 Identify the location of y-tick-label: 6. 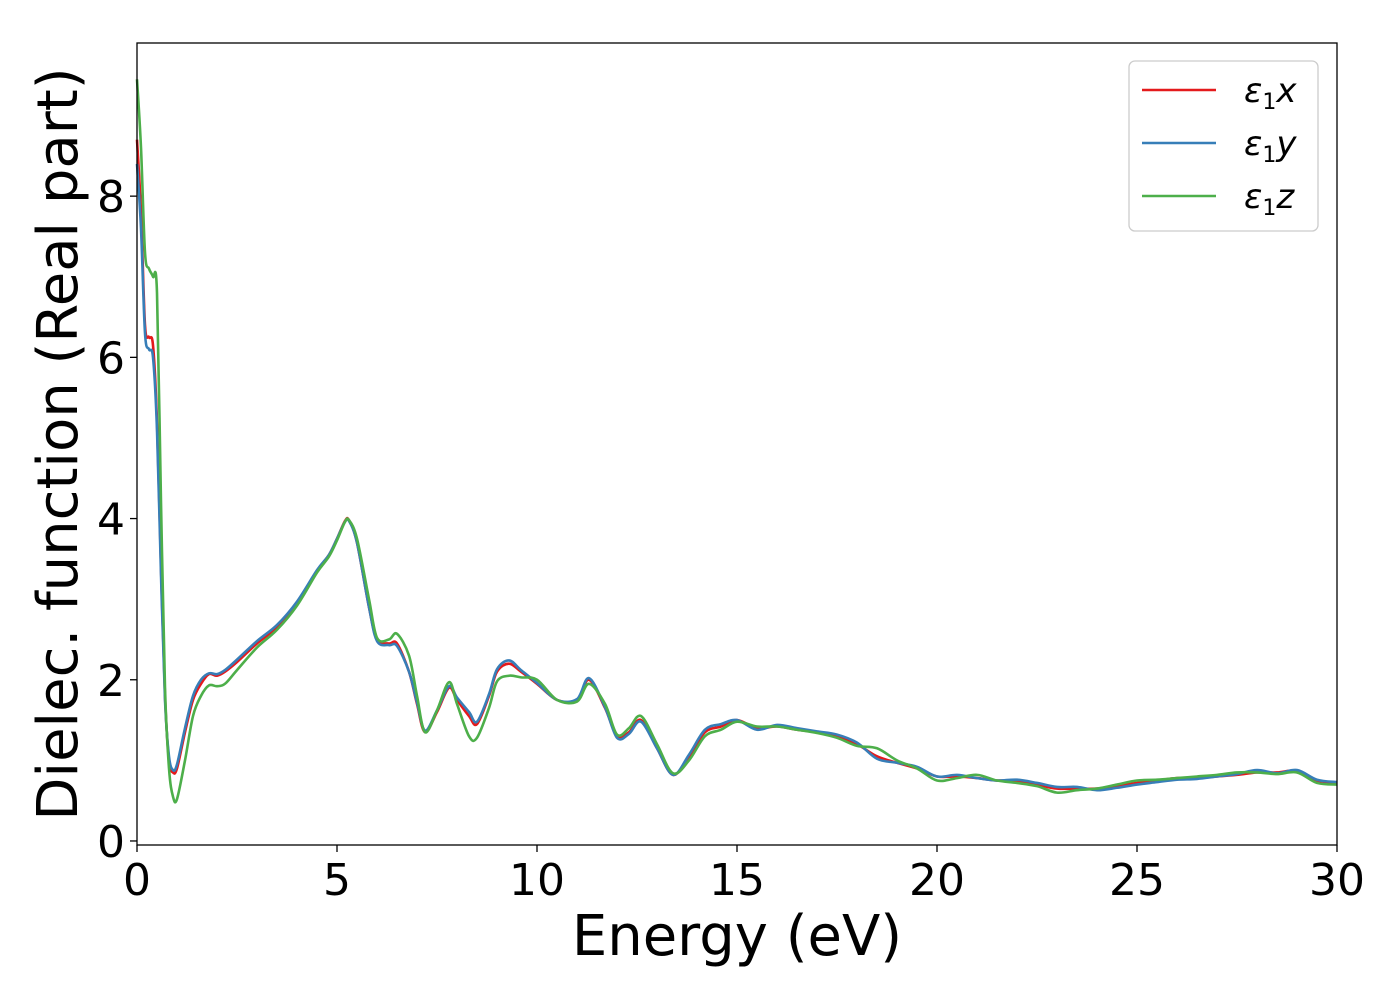
(111, 358).